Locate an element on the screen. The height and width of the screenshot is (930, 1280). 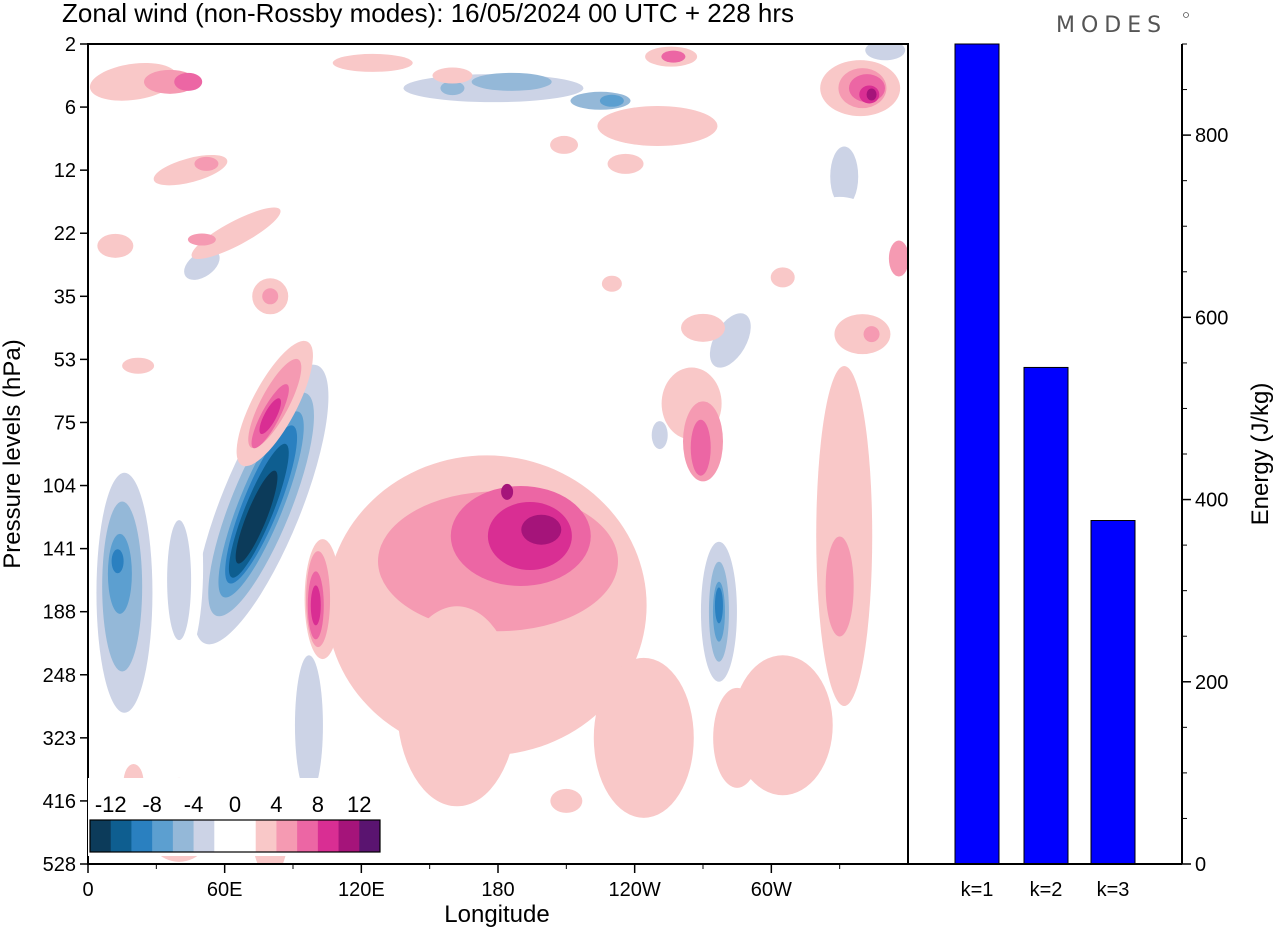
colorbar-label: -4 is located at coordinates (194, 804).